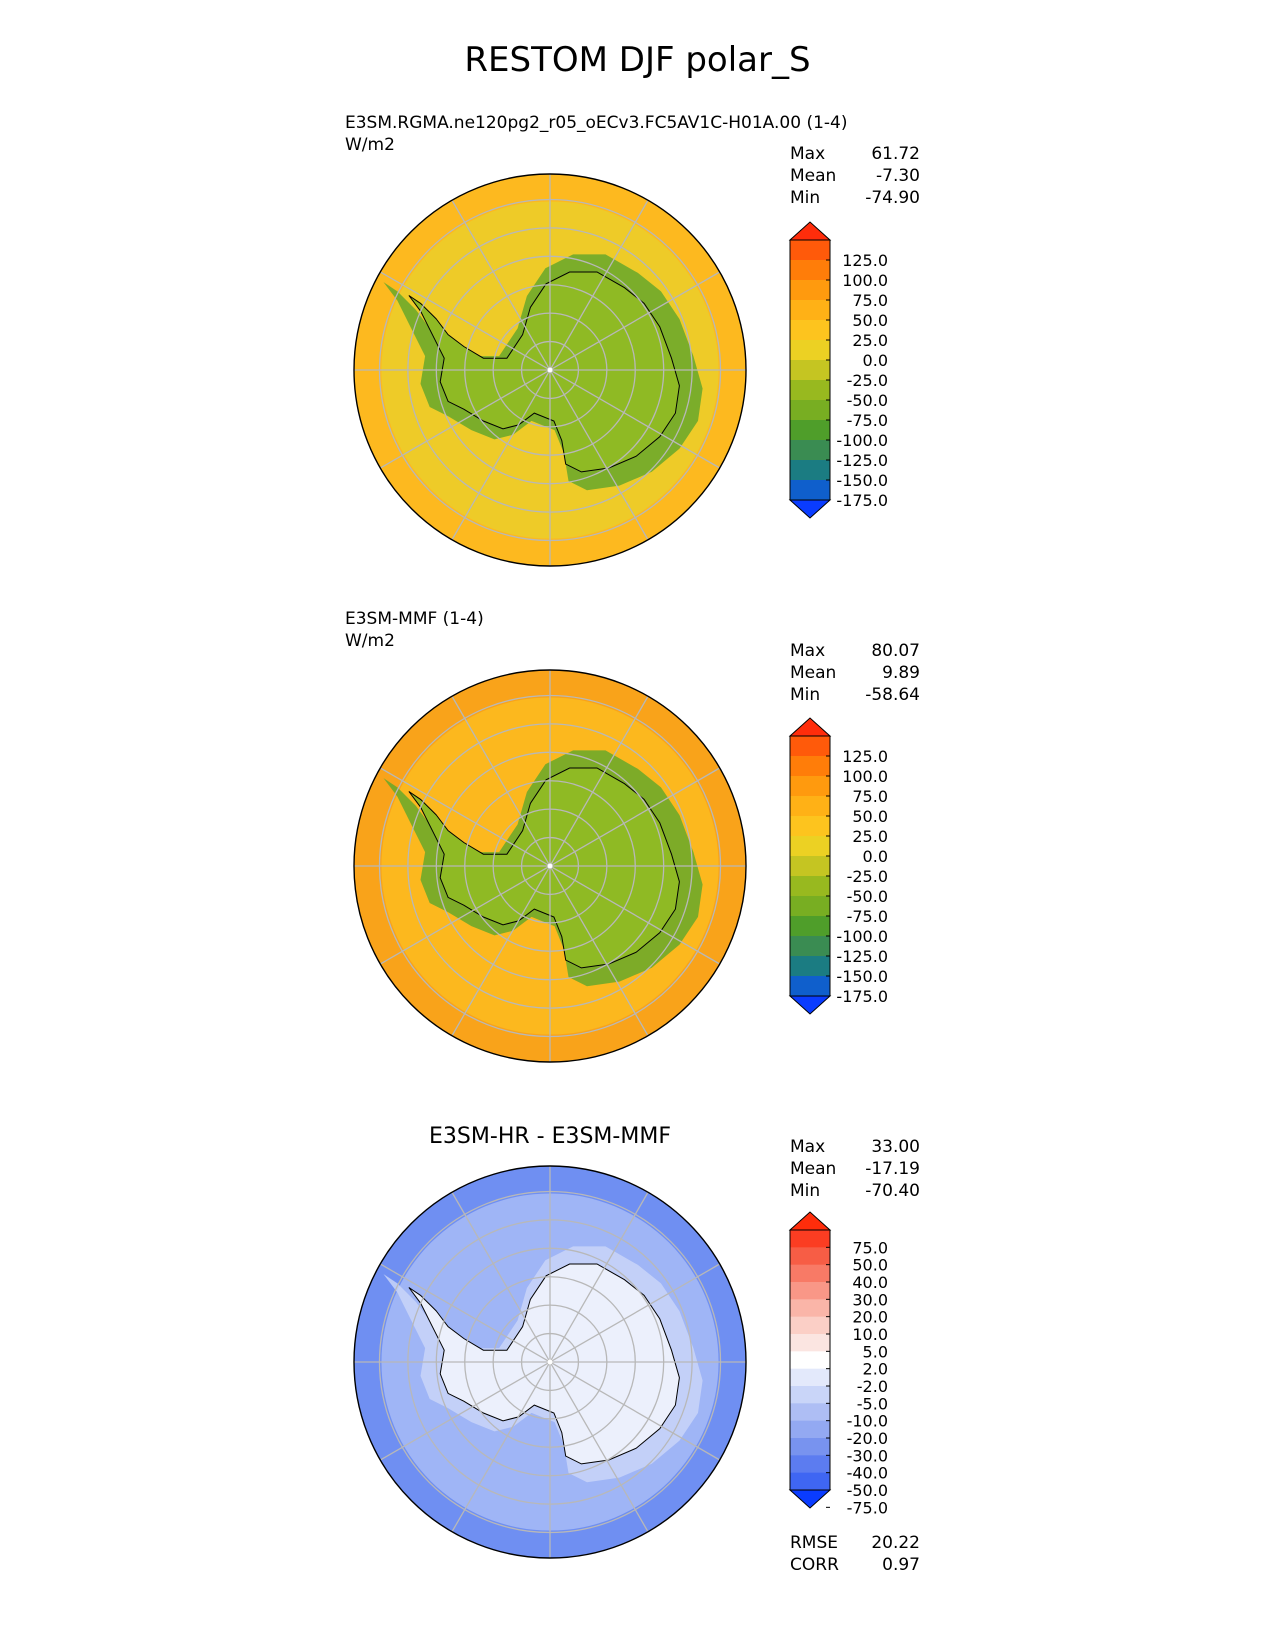  What do you see at coordinates (875, 1369) in the screenshot?
I see `colorbar-tick-label: 2.0` at bounding box center [875, 1369].